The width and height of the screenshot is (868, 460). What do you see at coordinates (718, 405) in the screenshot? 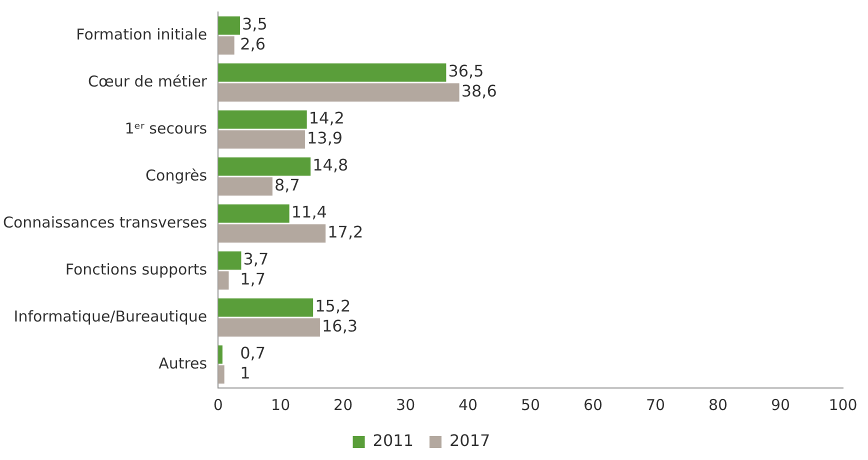
I see `x-tick-label: 80` at bounding box center [718, 405].